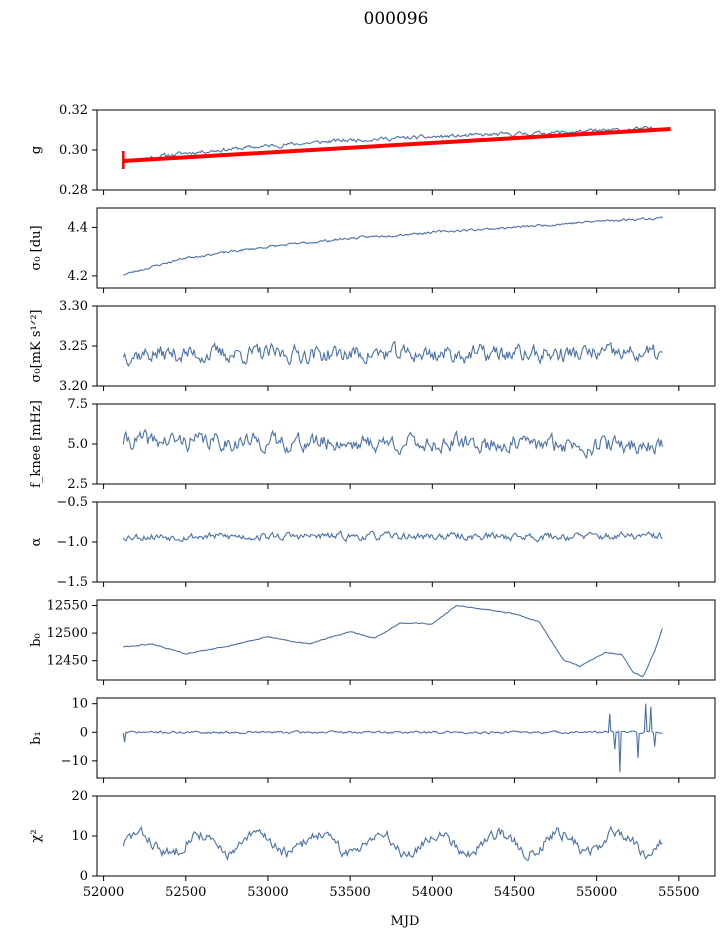  I want to click on x-tick-label-2: 53000, so click(267, 892).